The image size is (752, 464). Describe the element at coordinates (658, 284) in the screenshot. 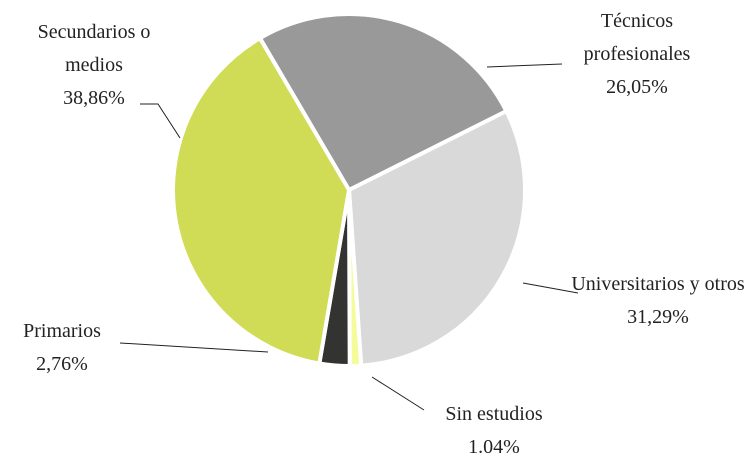

I see `category-label: Universitarios y otros` at that location.